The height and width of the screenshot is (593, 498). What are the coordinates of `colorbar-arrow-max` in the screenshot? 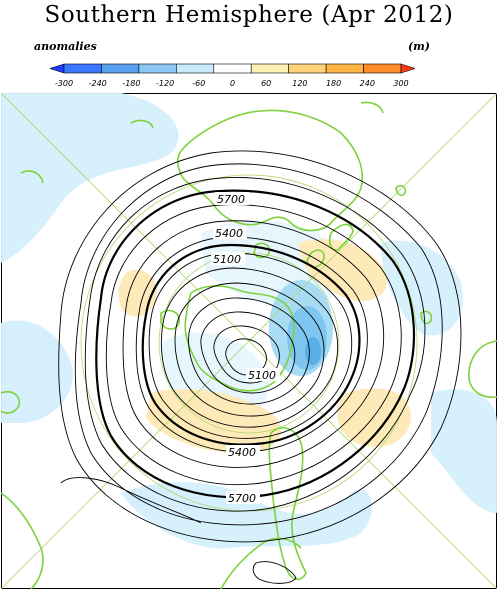 It's located at (407, 68).